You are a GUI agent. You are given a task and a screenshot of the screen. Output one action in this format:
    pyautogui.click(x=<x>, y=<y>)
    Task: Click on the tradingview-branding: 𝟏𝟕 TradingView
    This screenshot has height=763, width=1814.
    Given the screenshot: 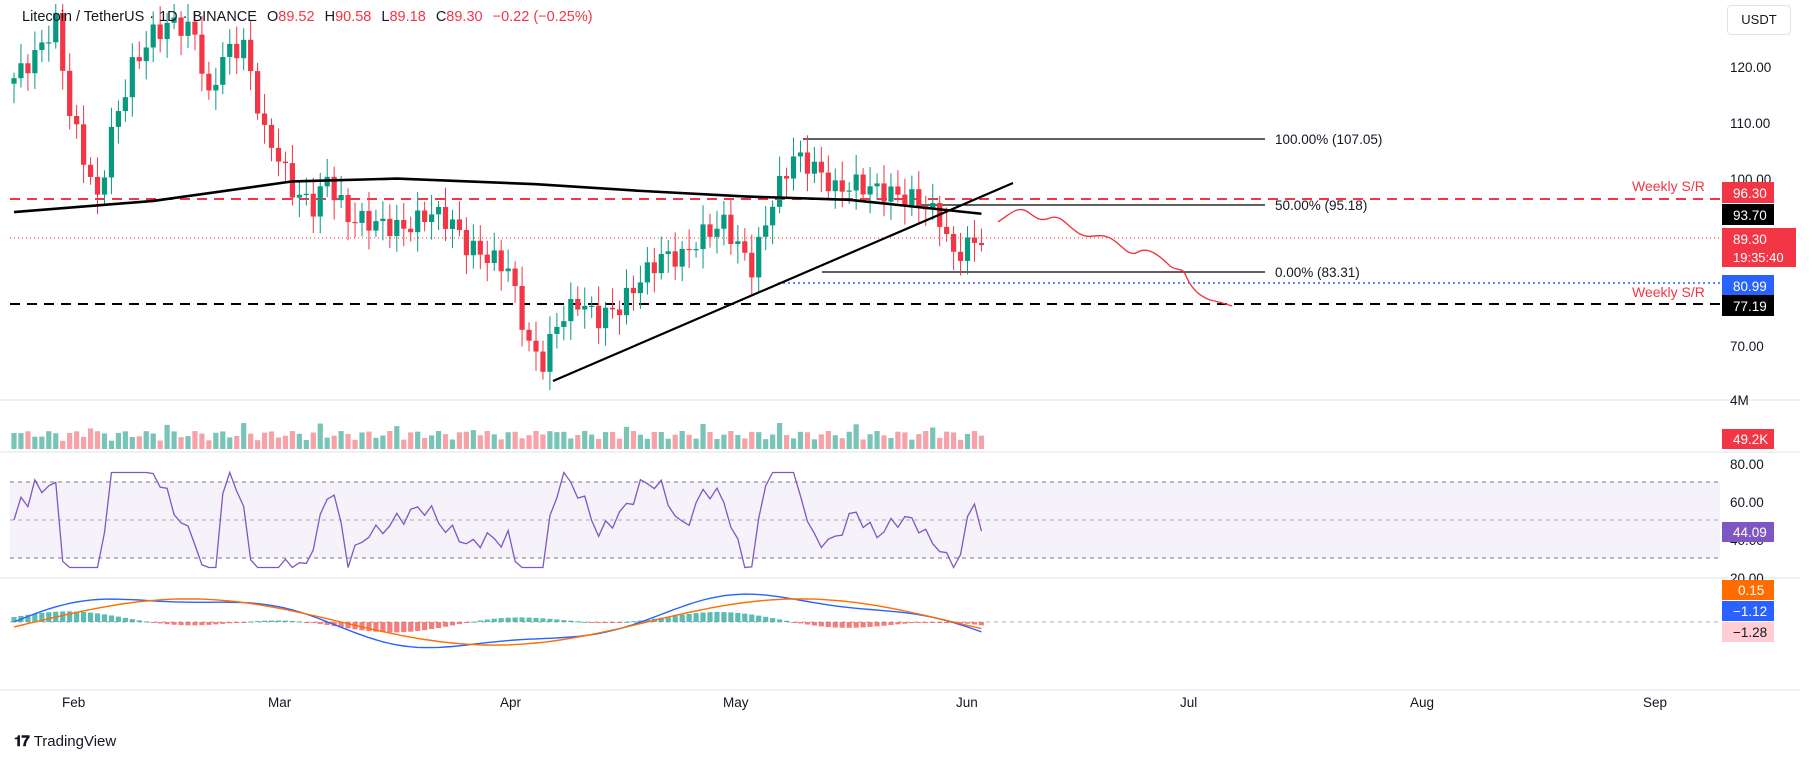 What is the action you would take?
    pyautogui.click(x=65, y=741)
    